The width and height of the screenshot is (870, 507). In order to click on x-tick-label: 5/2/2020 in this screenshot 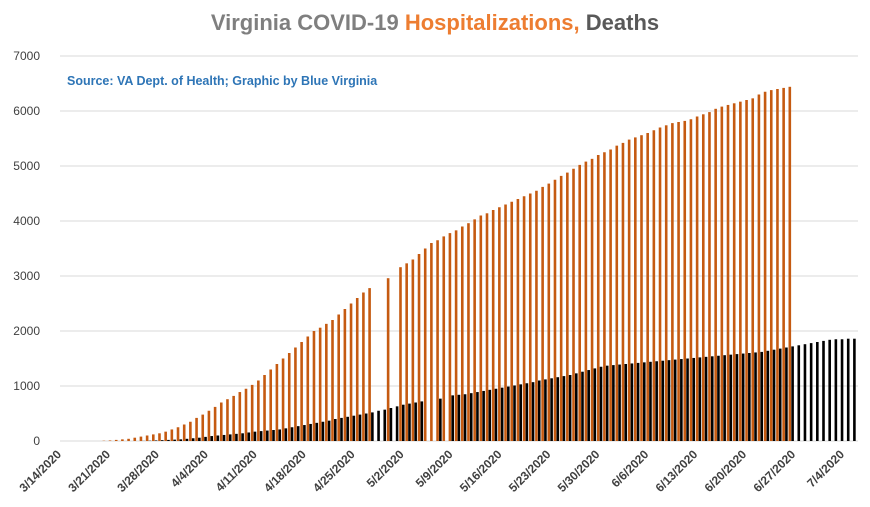, I will do `click(385, 468)`.